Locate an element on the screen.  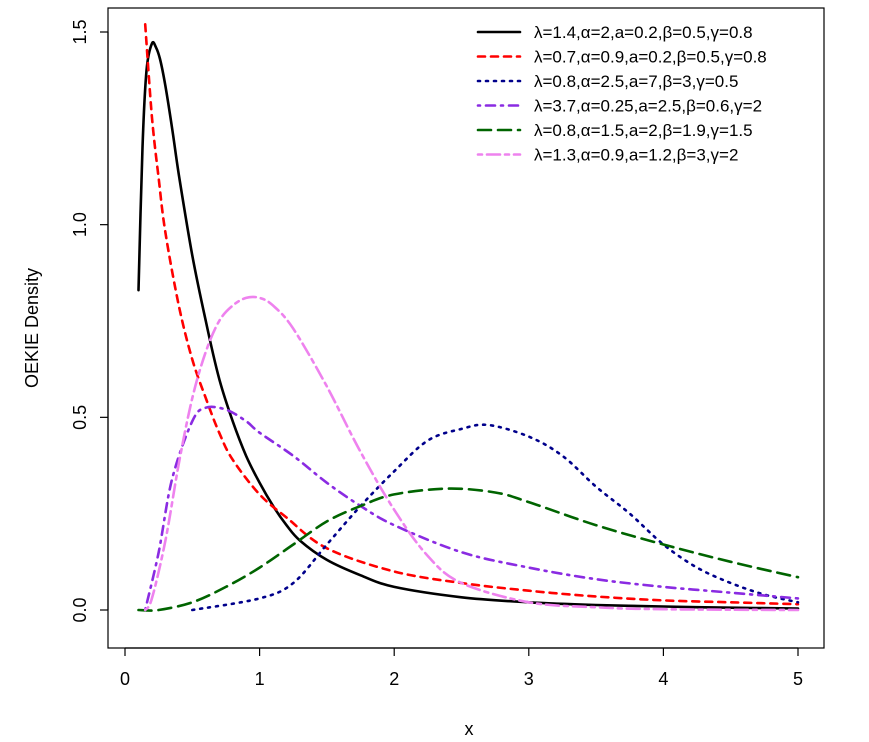
x-tick-label: 4 is located at coordinates (663, 679).